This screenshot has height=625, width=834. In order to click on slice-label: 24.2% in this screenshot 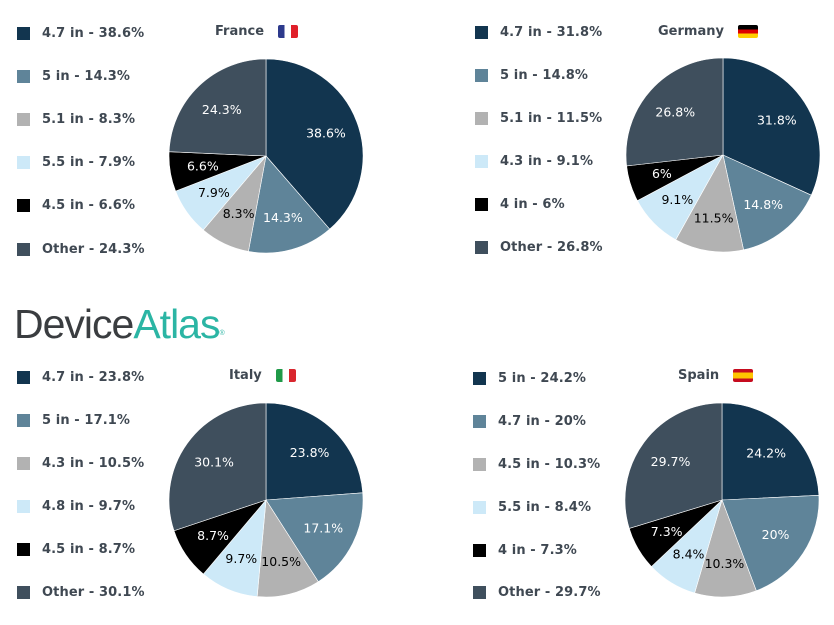, I will do `click(766, 453)`.